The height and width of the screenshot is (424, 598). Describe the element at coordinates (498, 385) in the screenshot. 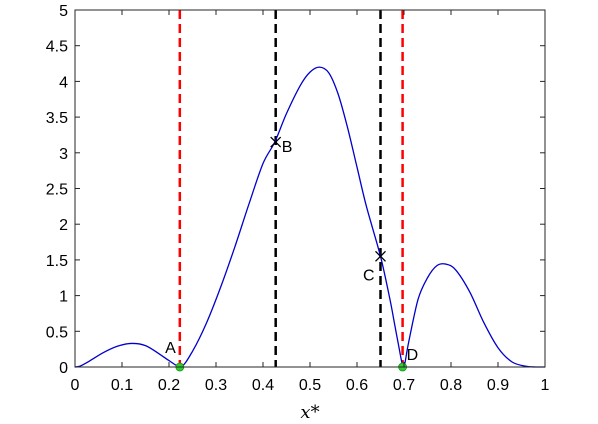

I see `x-tick-label: 0.9` at that location.